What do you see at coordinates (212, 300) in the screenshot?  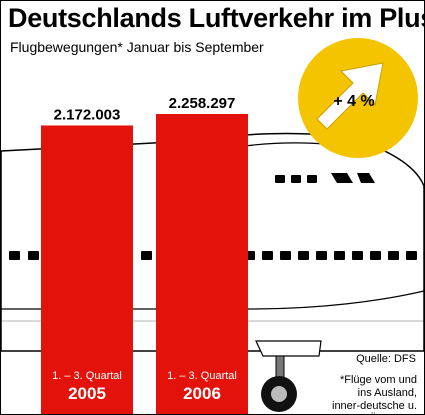 I see `airplane-belly-line` at bounding box center [212, 300].